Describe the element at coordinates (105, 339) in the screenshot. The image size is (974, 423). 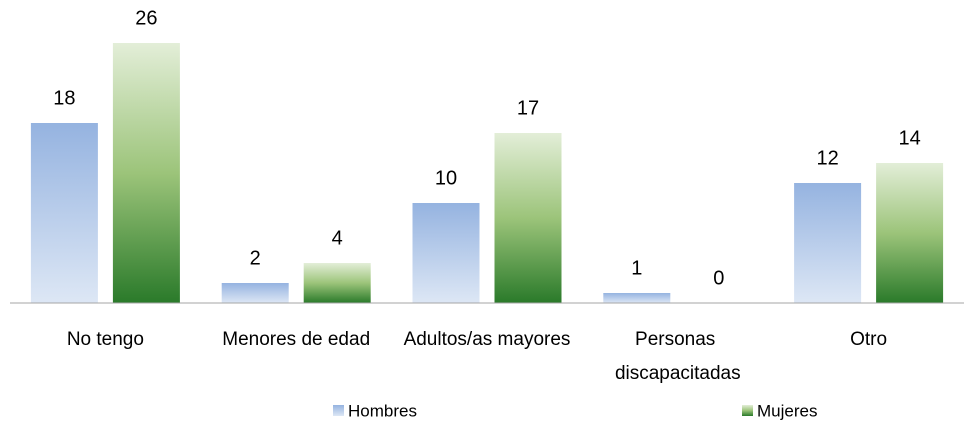
I see `x-tick-label: No tengo` at that location.